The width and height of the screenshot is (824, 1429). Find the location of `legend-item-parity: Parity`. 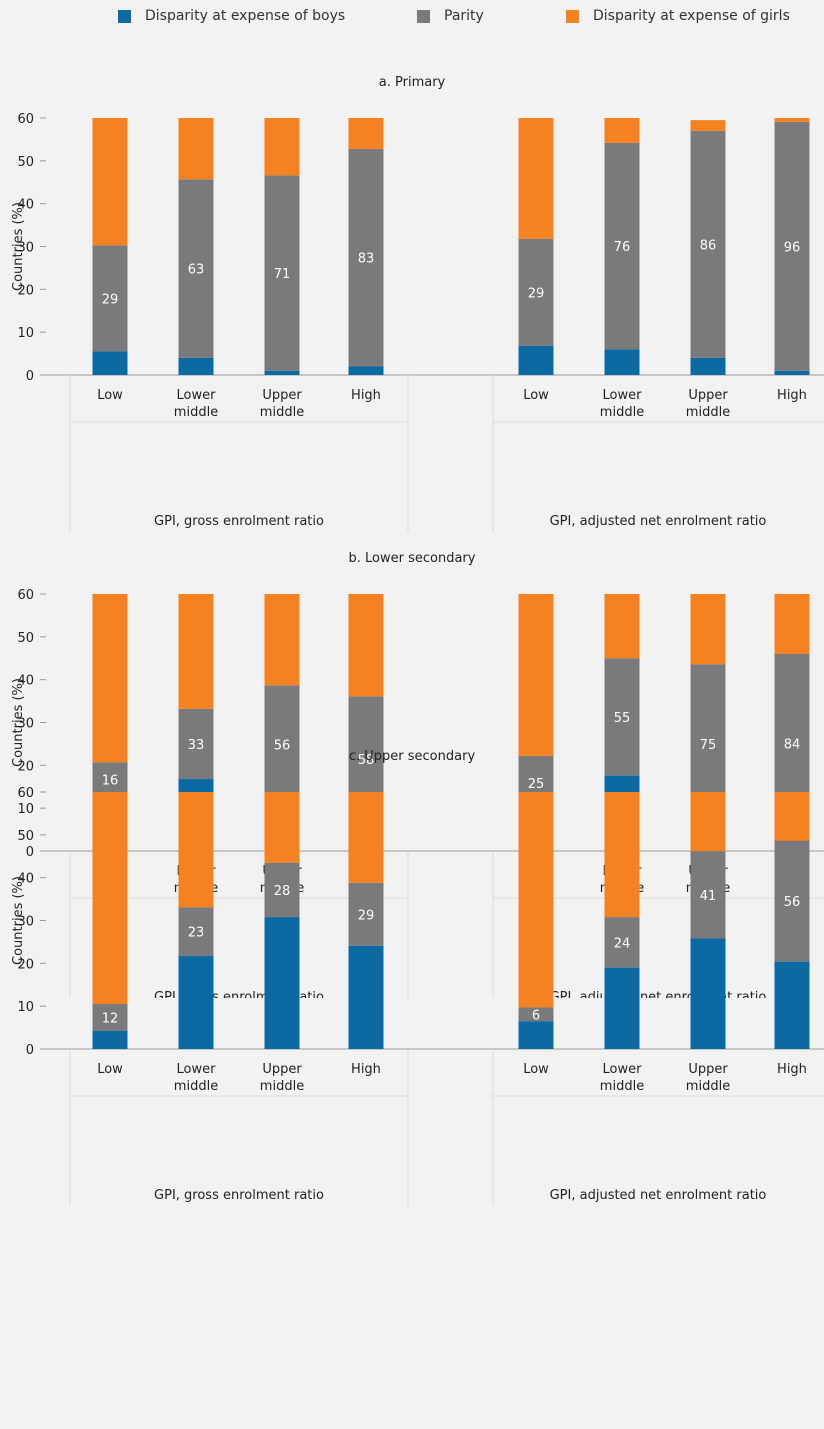

legend-item-parity: Parity is located at coordinates (450, 16).